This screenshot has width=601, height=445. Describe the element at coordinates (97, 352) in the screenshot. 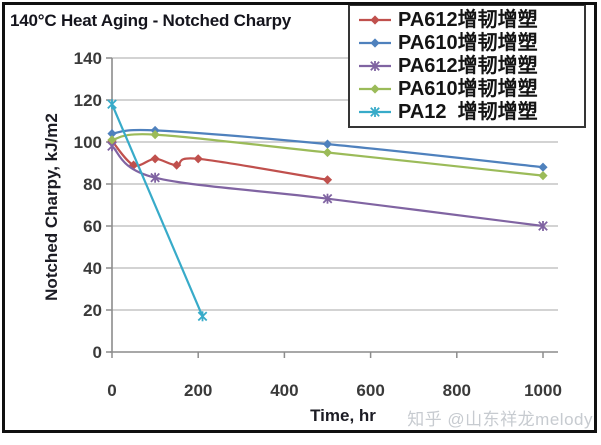

I see `y-tick-label: 0` at that location.